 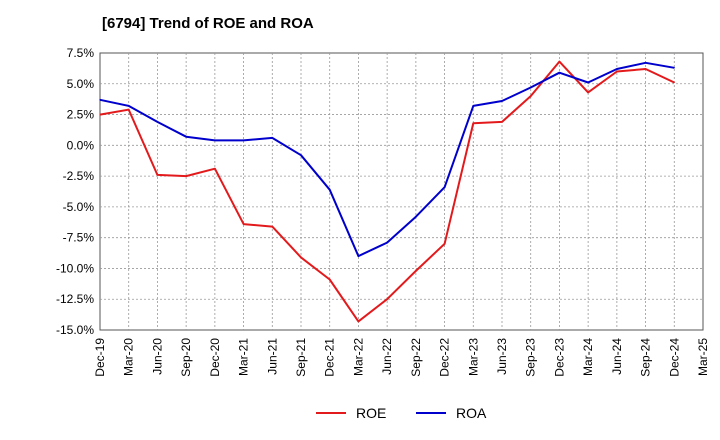 What do you see at coordinates (79, 176) in the screenshot?
I see `y-tick-label: -2.5%` at bounding box center [79, 176].